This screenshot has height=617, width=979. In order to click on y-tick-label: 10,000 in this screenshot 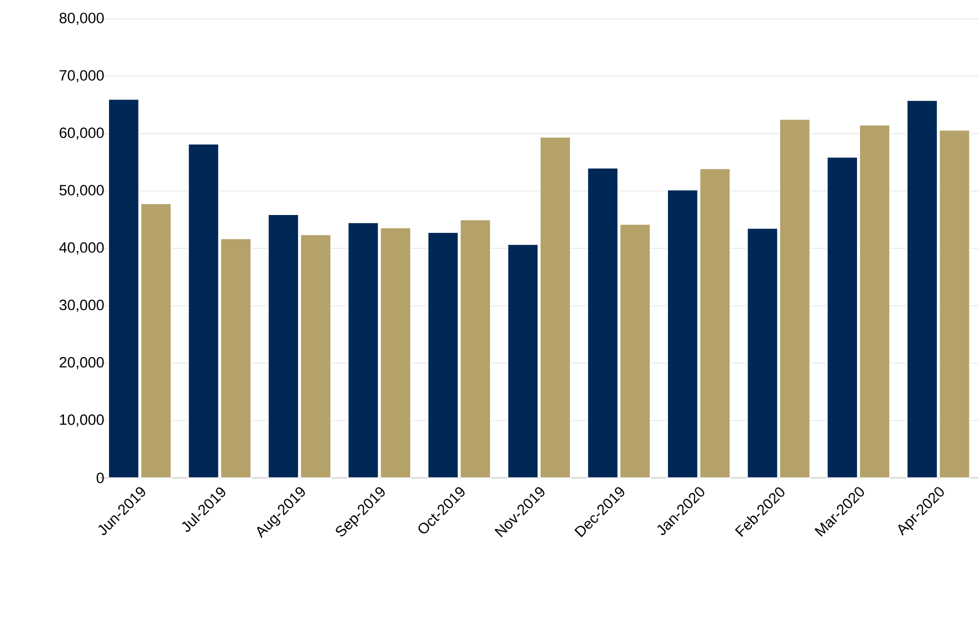, I will do `click(82, 420)`.